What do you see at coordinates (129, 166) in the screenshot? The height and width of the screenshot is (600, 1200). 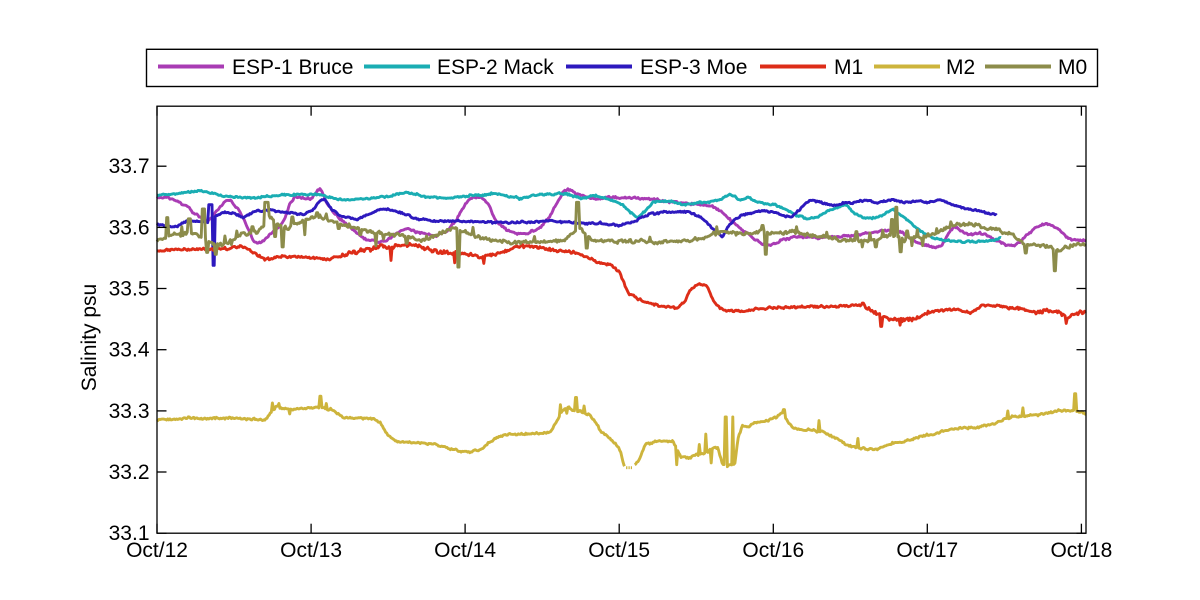 I see `svg-text: 33.7` at bounding box center [129, 166].